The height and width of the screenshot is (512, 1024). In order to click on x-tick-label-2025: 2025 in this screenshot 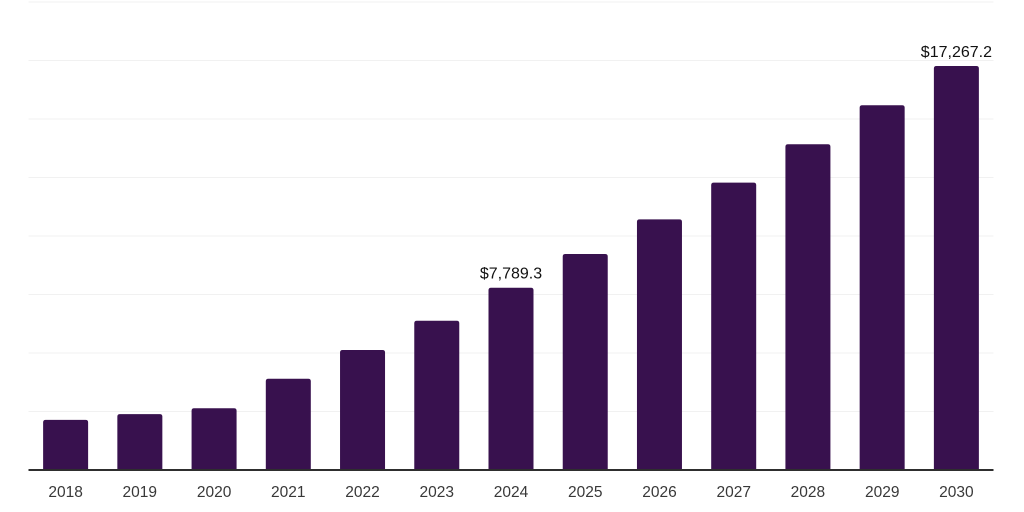, I will do `click(585, 492)`.